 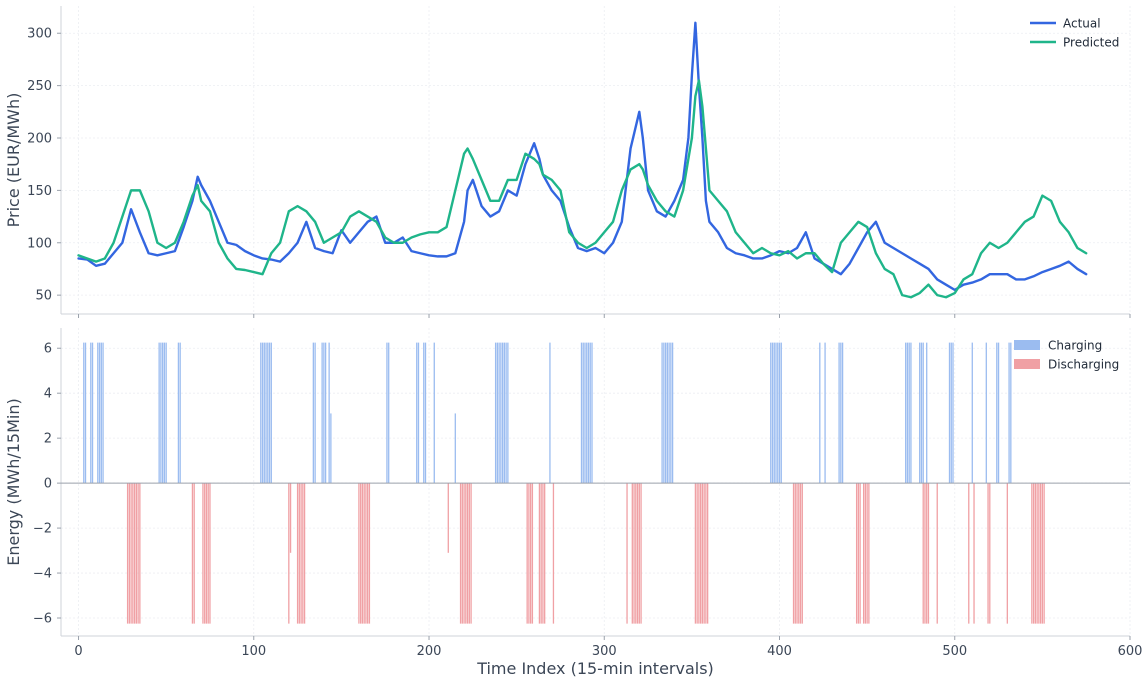 What do you see at coordinates (43, 296) in the screenshot?
I see `price-ytick-label-0: 50` at bounding box center [43, 296].